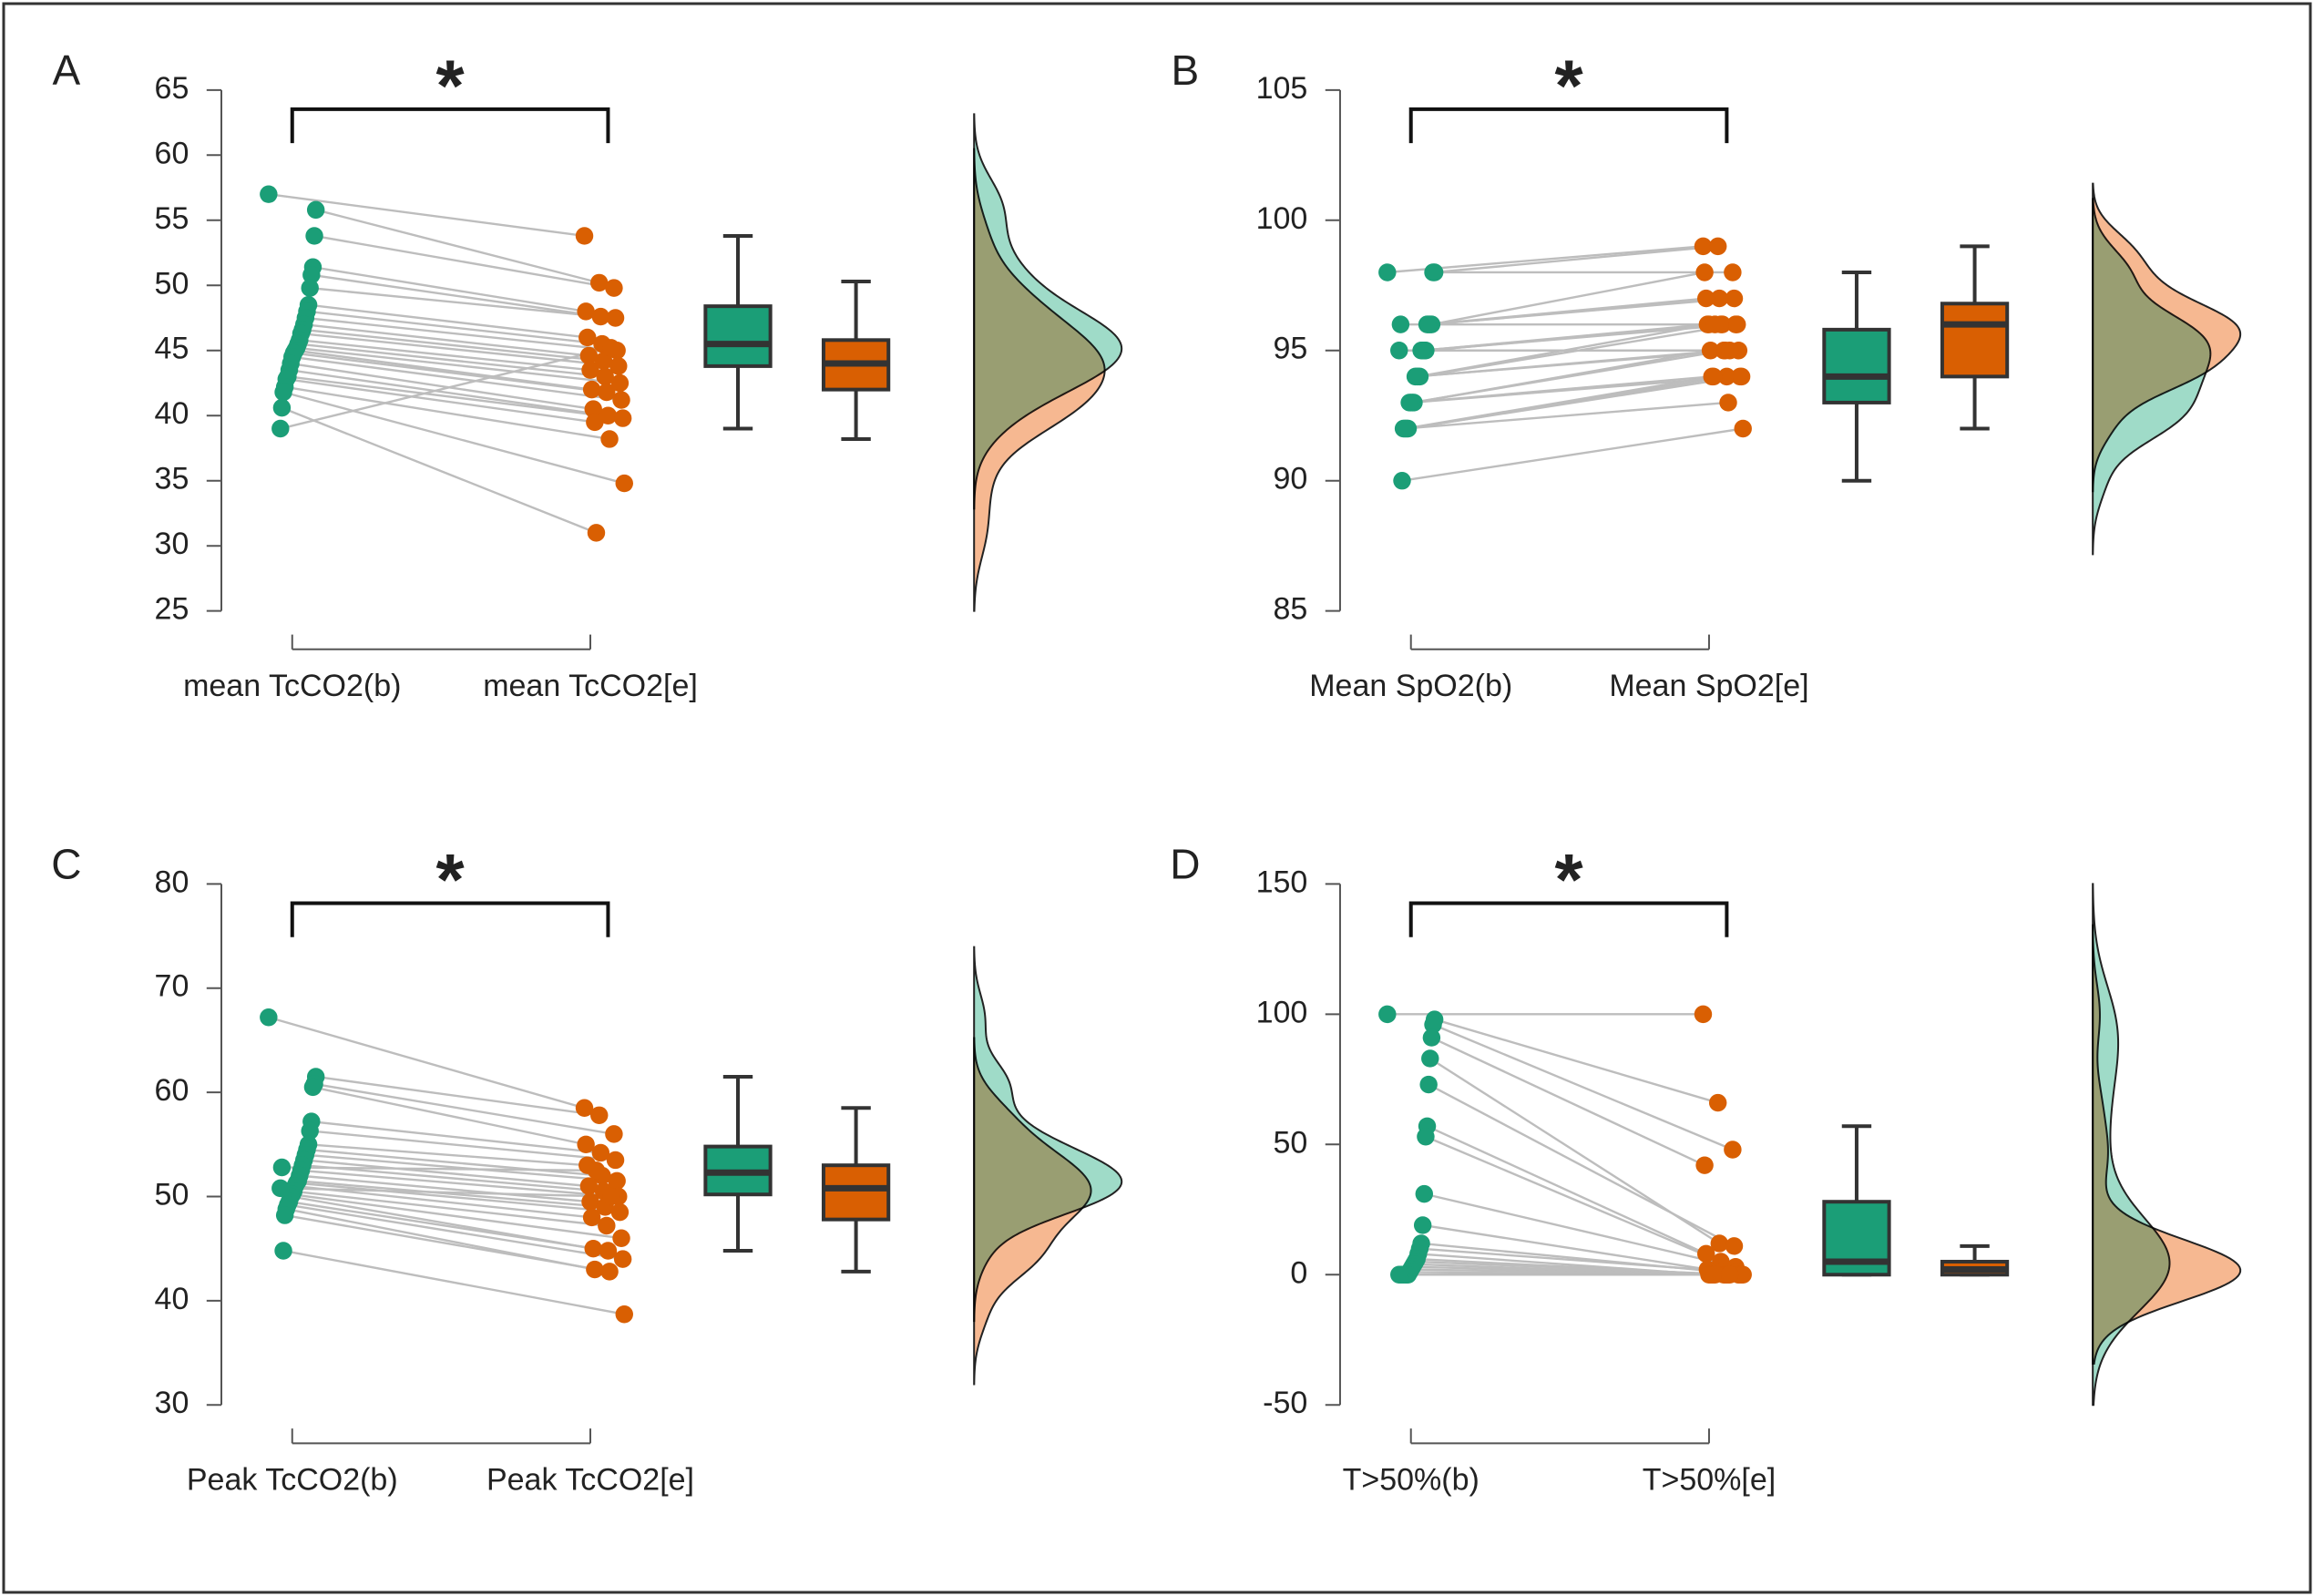 The width and height of the screenshot is (2314, 1596). Describe the element at coordinates (66, 864) in the screenshot. I see `panel-label: C` at that location.